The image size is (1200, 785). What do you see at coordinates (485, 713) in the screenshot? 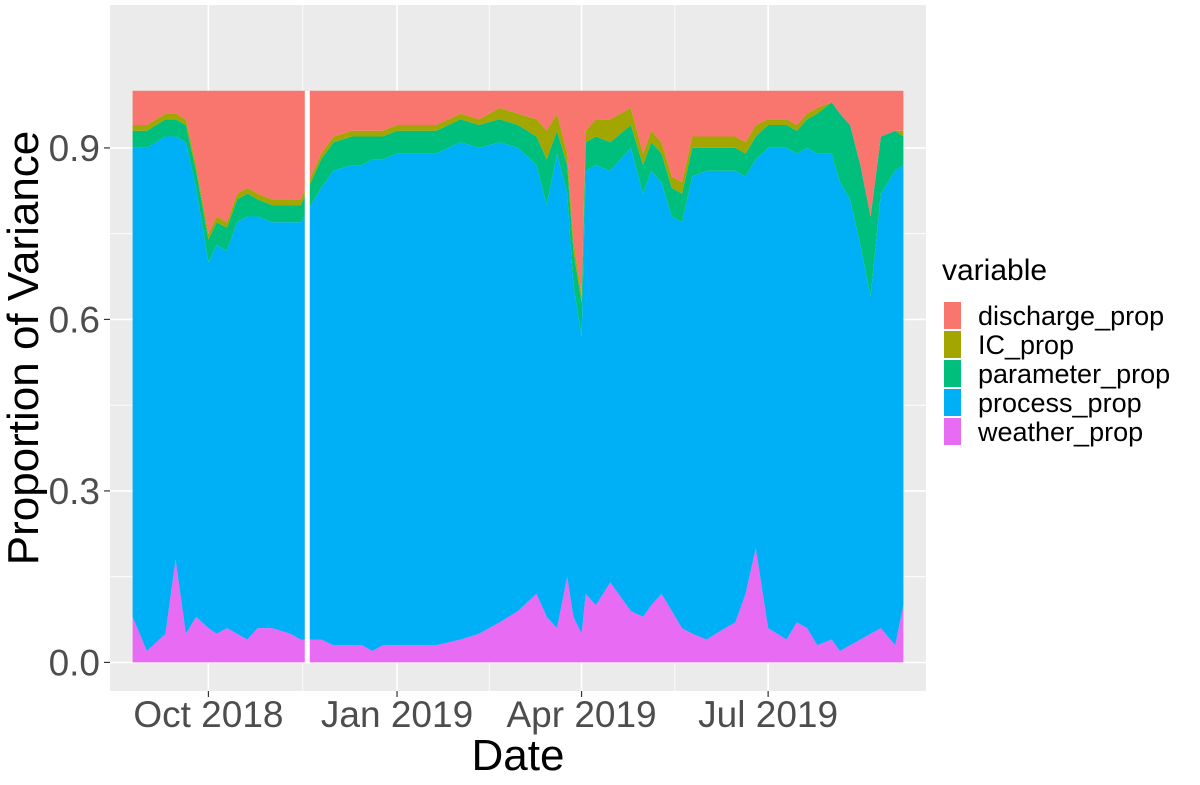
I see `x-axis: Oct 2018 Jan 2019 Apr 2019 Jul 2019` at bounding box center [485, 713].